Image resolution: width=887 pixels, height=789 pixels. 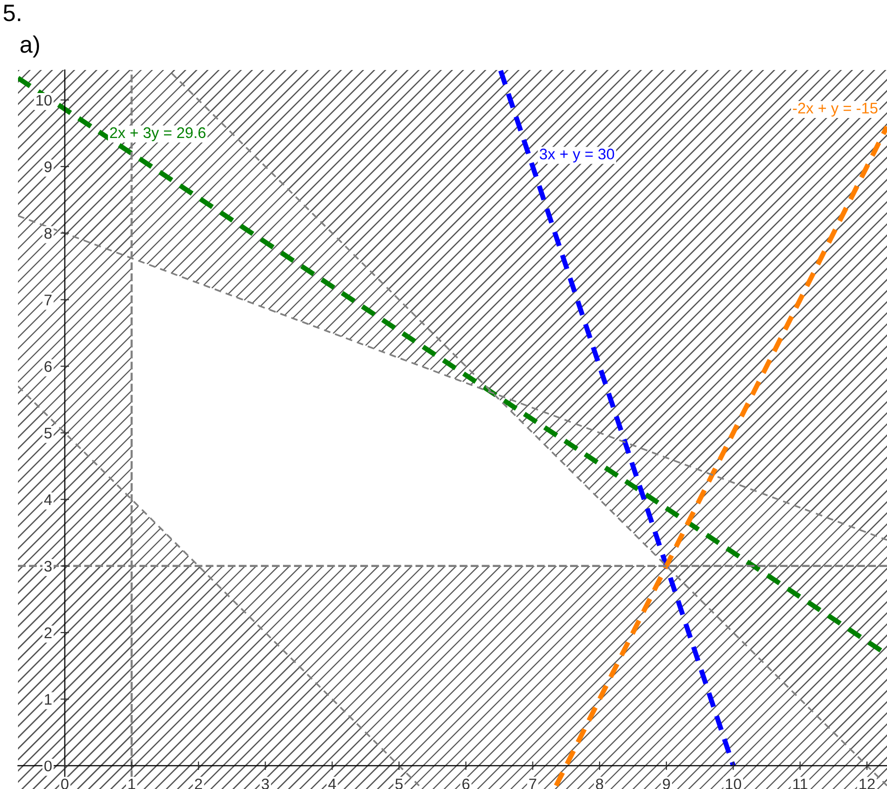 I want to click on series-label: -2x + y = -15, so click(x=835, y=109).